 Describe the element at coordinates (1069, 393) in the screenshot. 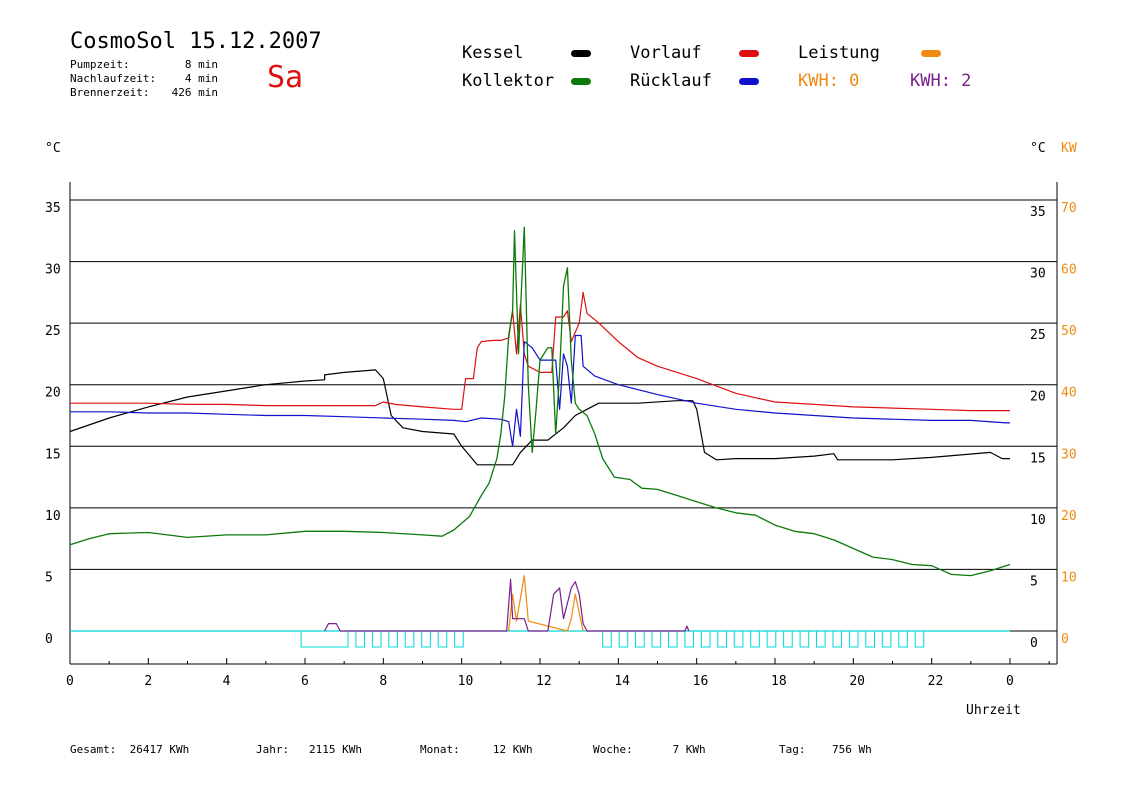

I see `y2-tick-label: 40` at that location.